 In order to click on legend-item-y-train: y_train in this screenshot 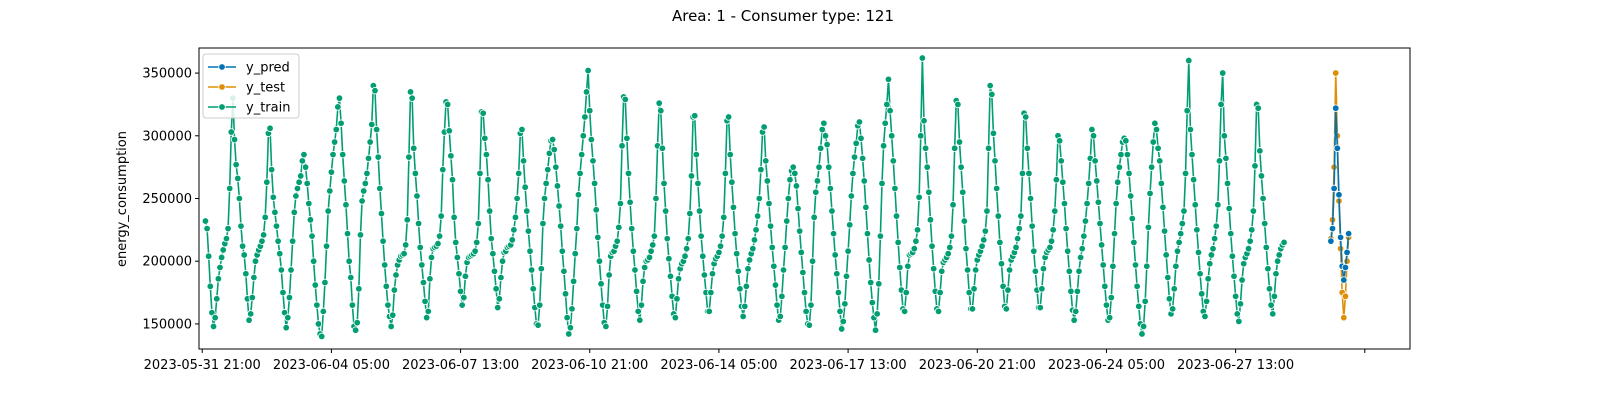, I will do `click(249, 108)`.